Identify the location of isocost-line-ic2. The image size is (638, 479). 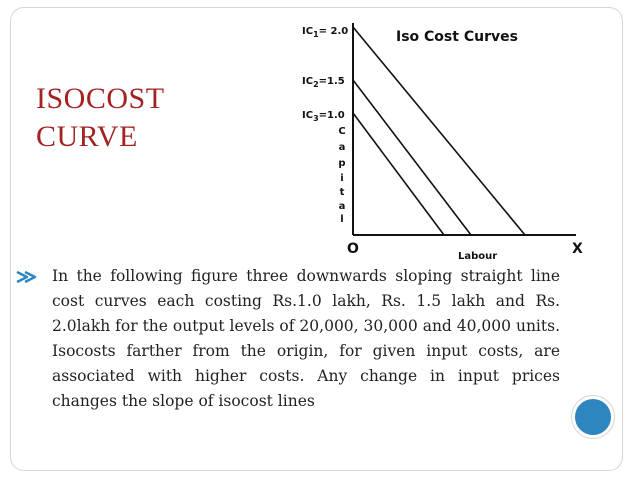
(412, 157).